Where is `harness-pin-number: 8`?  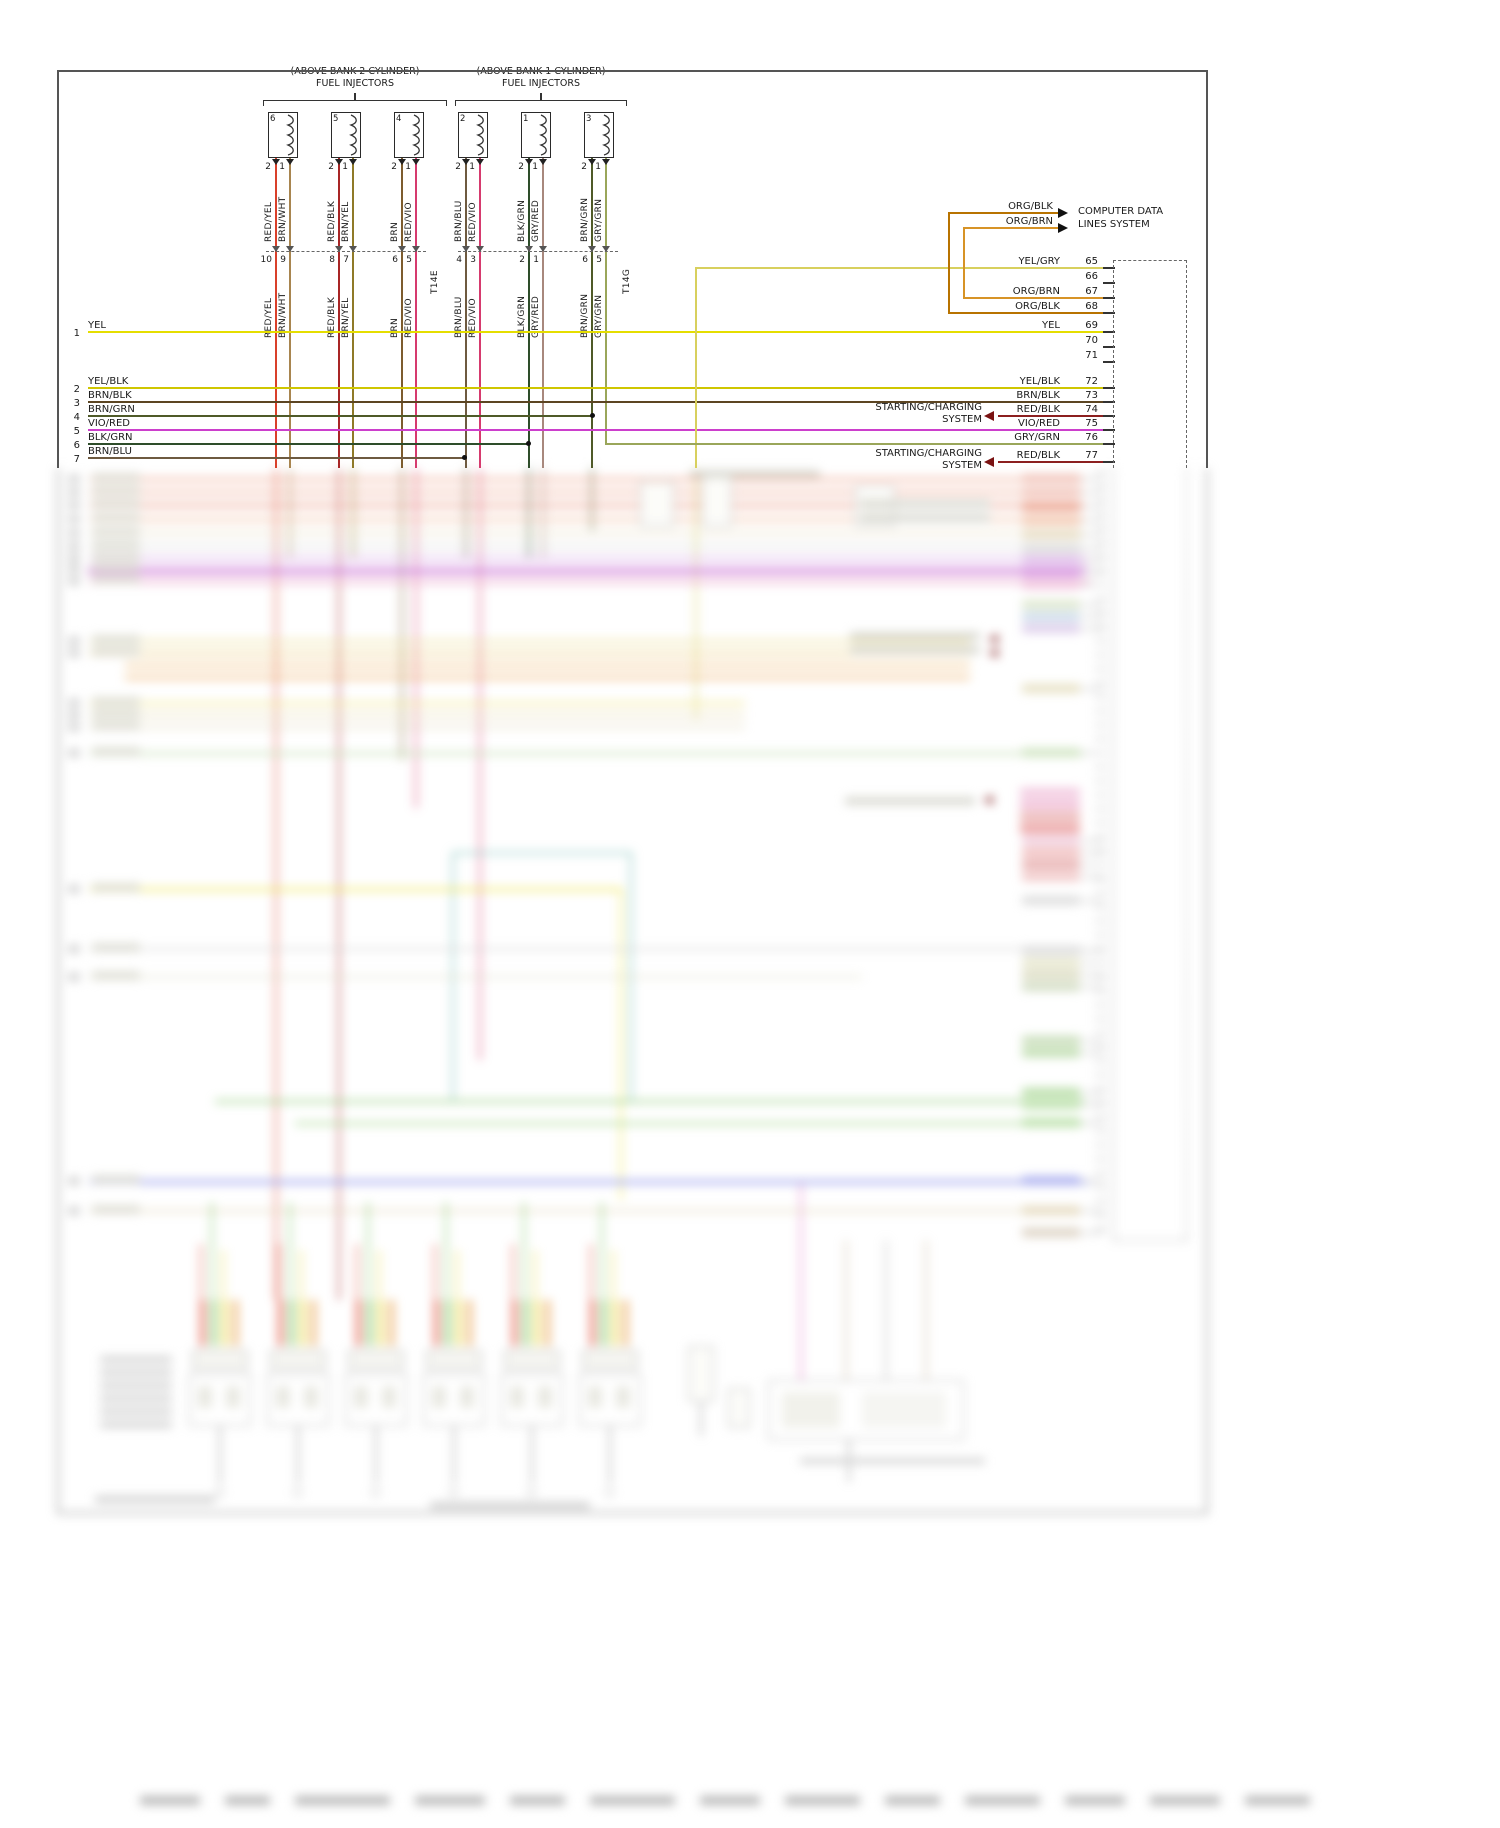 harness-pin-number: 8 is located at coordinates (332, 260).